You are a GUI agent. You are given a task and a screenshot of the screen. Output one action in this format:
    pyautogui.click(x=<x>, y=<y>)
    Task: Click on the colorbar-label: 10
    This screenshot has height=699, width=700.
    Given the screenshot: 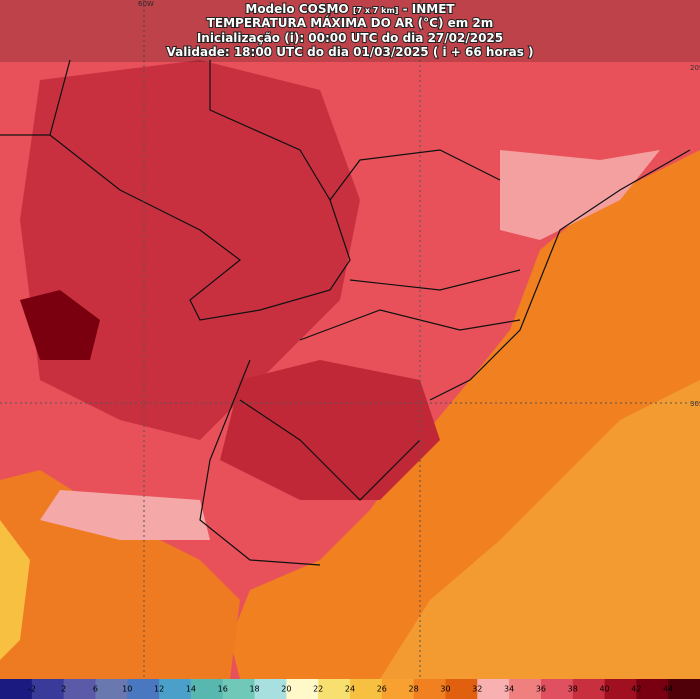 What is the action you would take?
    pyautogui.click(x=127, y=689)
    